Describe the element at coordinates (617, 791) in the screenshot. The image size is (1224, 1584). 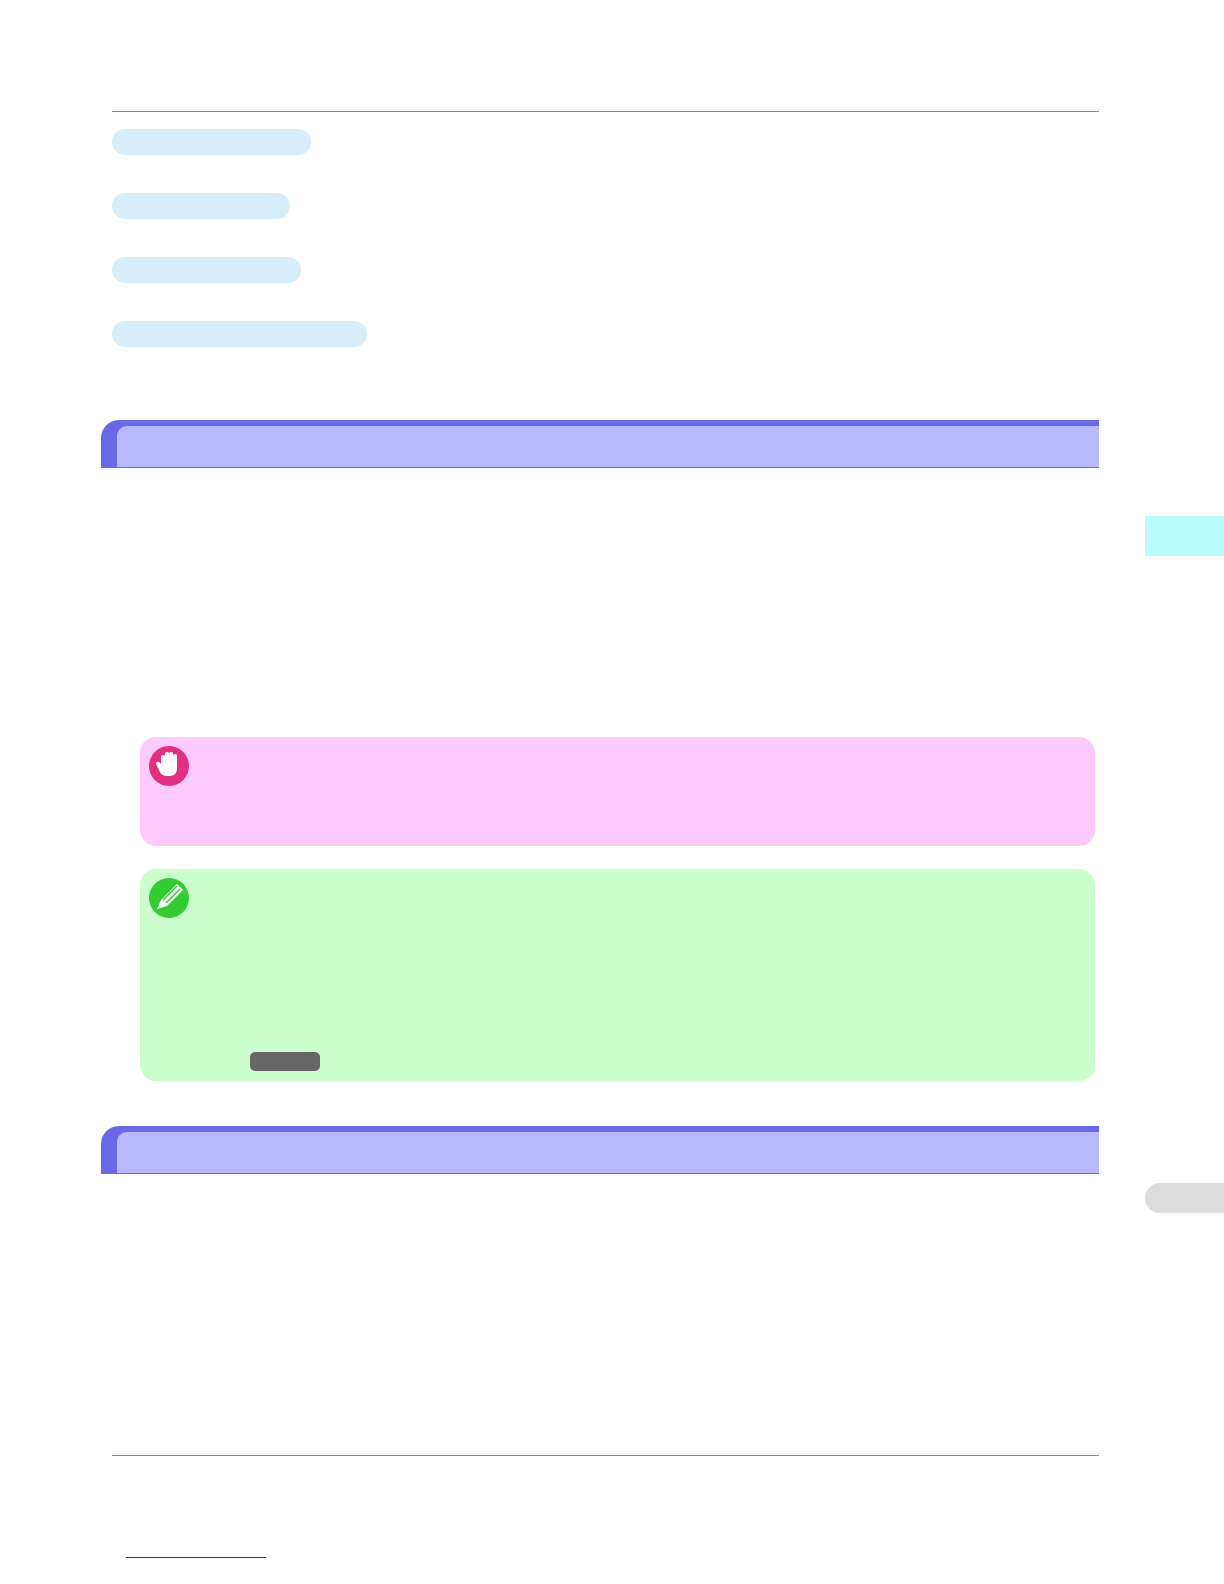
I see `important-box` at that location.